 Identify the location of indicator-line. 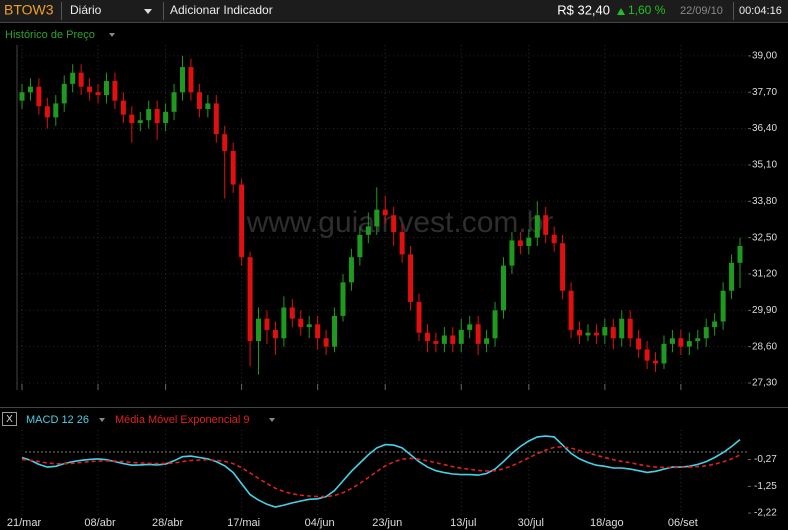
(381, 471).